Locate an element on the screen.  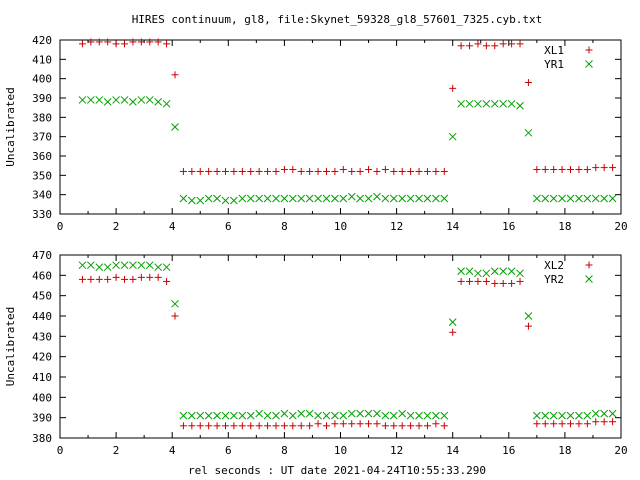
y-tick-label: 390 is located at coordinates (42, 98).